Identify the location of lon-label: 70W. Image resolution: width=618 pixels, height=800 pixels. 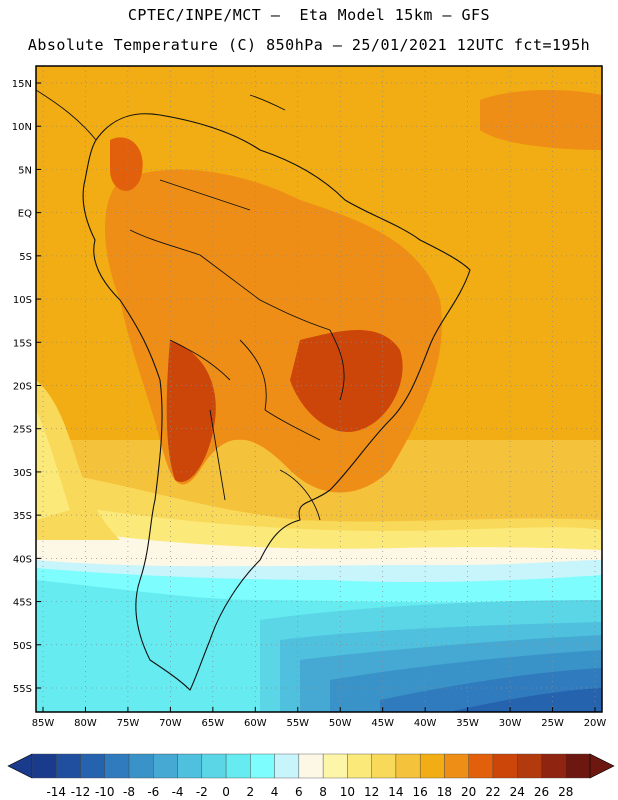
(170, 723).